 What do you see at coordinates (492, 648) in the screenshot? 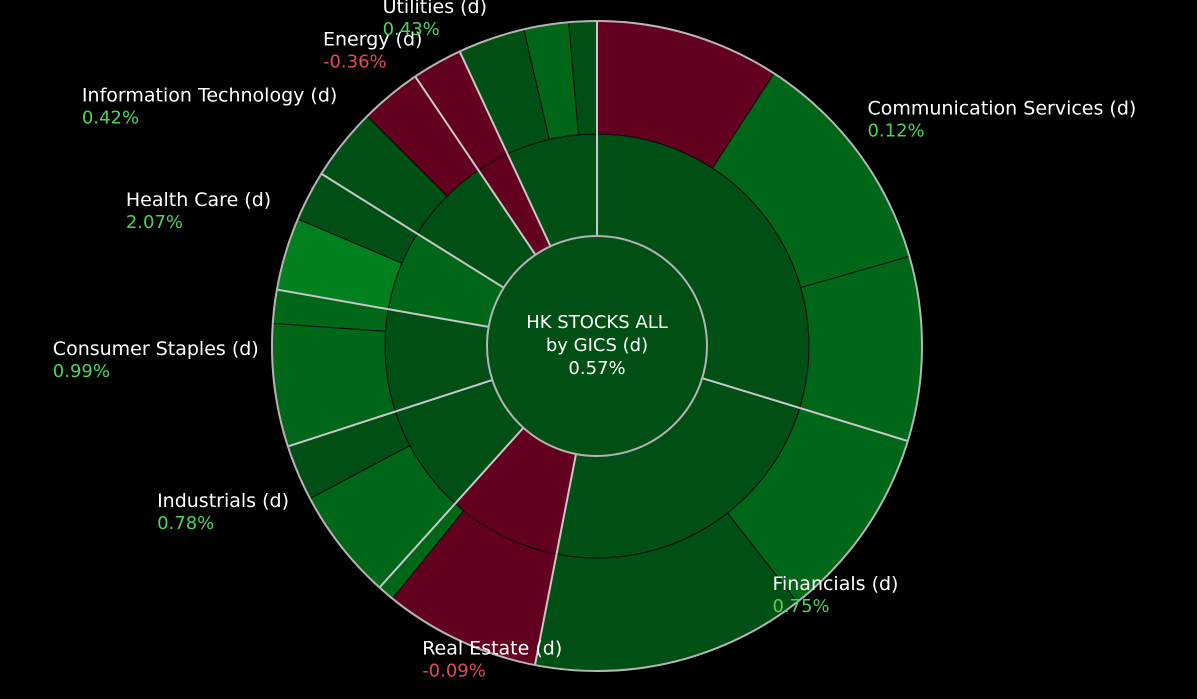
I see `sector-label-real-estate: Real Estate (d)` at bounding box center [492, 648].